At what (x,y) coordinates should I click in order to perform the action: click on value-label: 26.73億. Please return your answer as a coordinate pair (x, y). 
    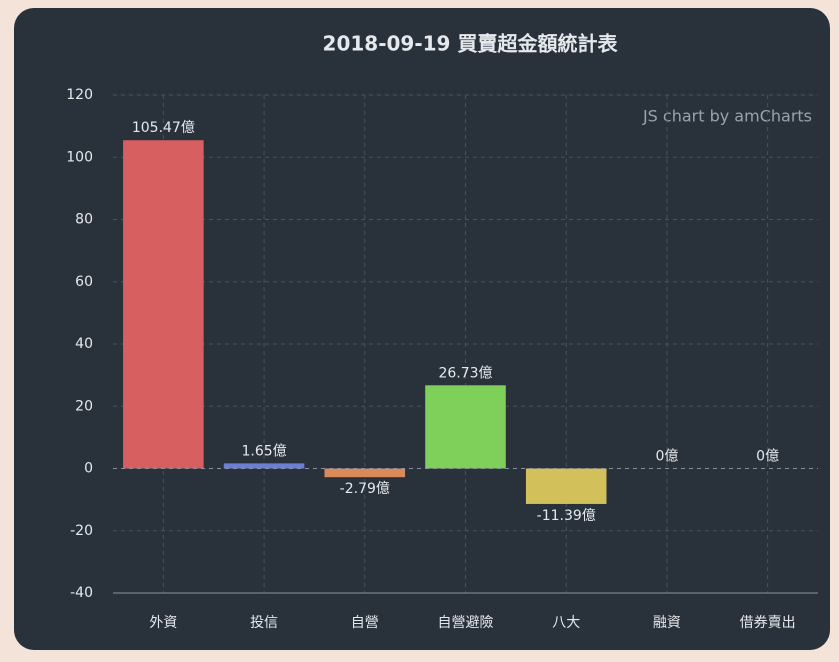
    Looking at the image, I should click on (465, 373).